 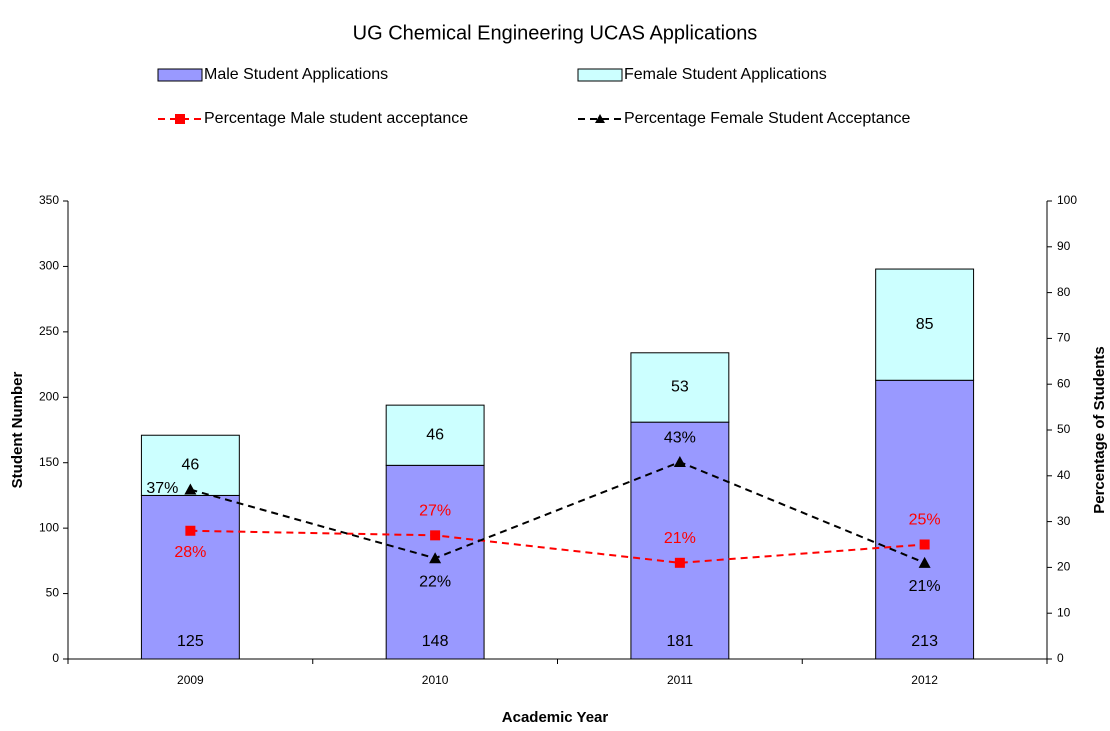 What do you see at coordinates (680, 641) in the screenshot?
I see `data-label: 181` at bounding box center [680, 641].